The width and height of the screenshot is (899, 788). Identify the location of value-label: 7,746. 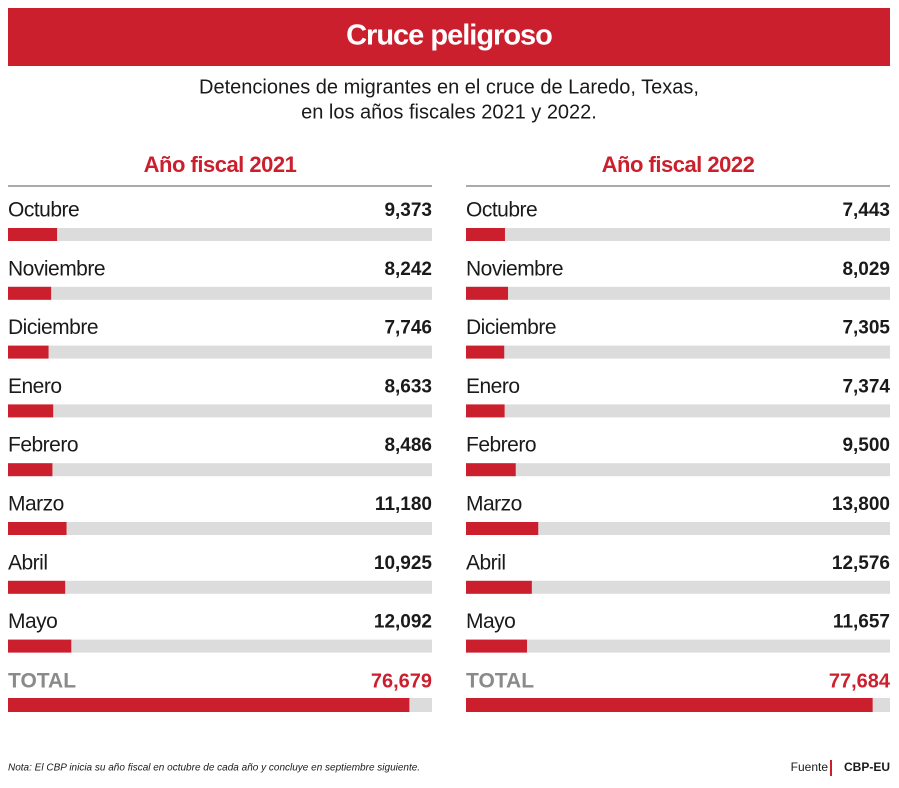
(408, 328).